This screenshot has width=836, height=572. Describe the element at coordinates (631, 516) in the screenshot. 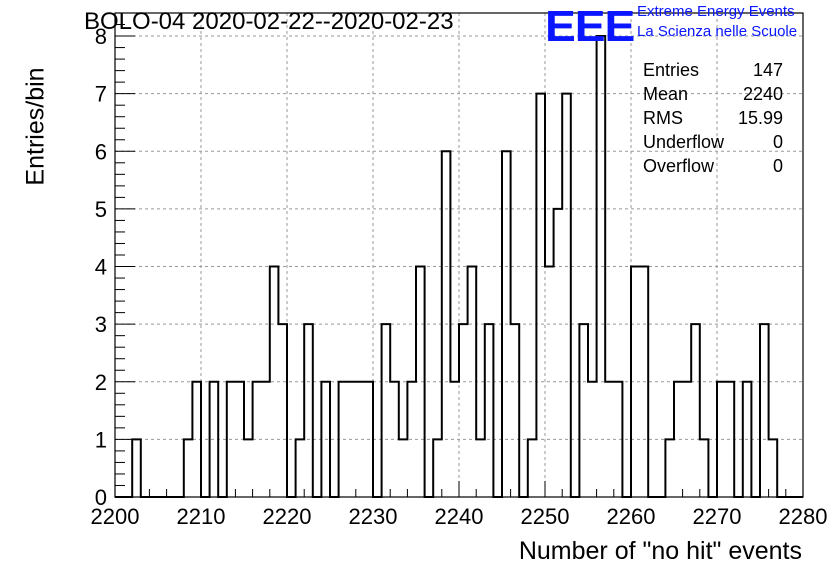

I see `x-tick-label: 2260` at that location.